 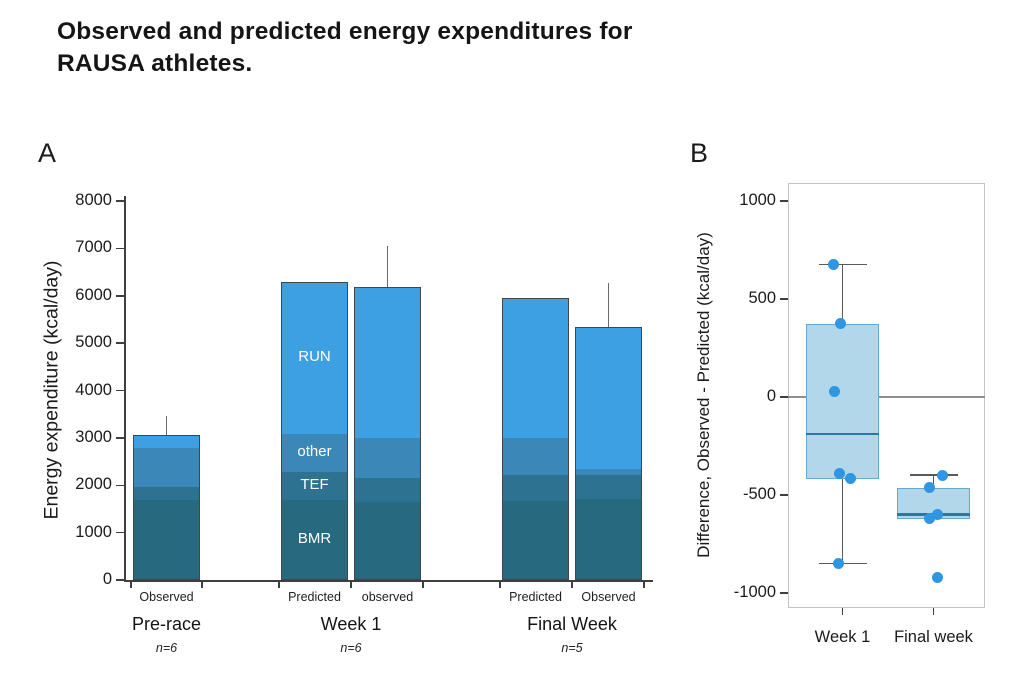 I want to click on y-tick-label: -500, so click(x=759, y=494).